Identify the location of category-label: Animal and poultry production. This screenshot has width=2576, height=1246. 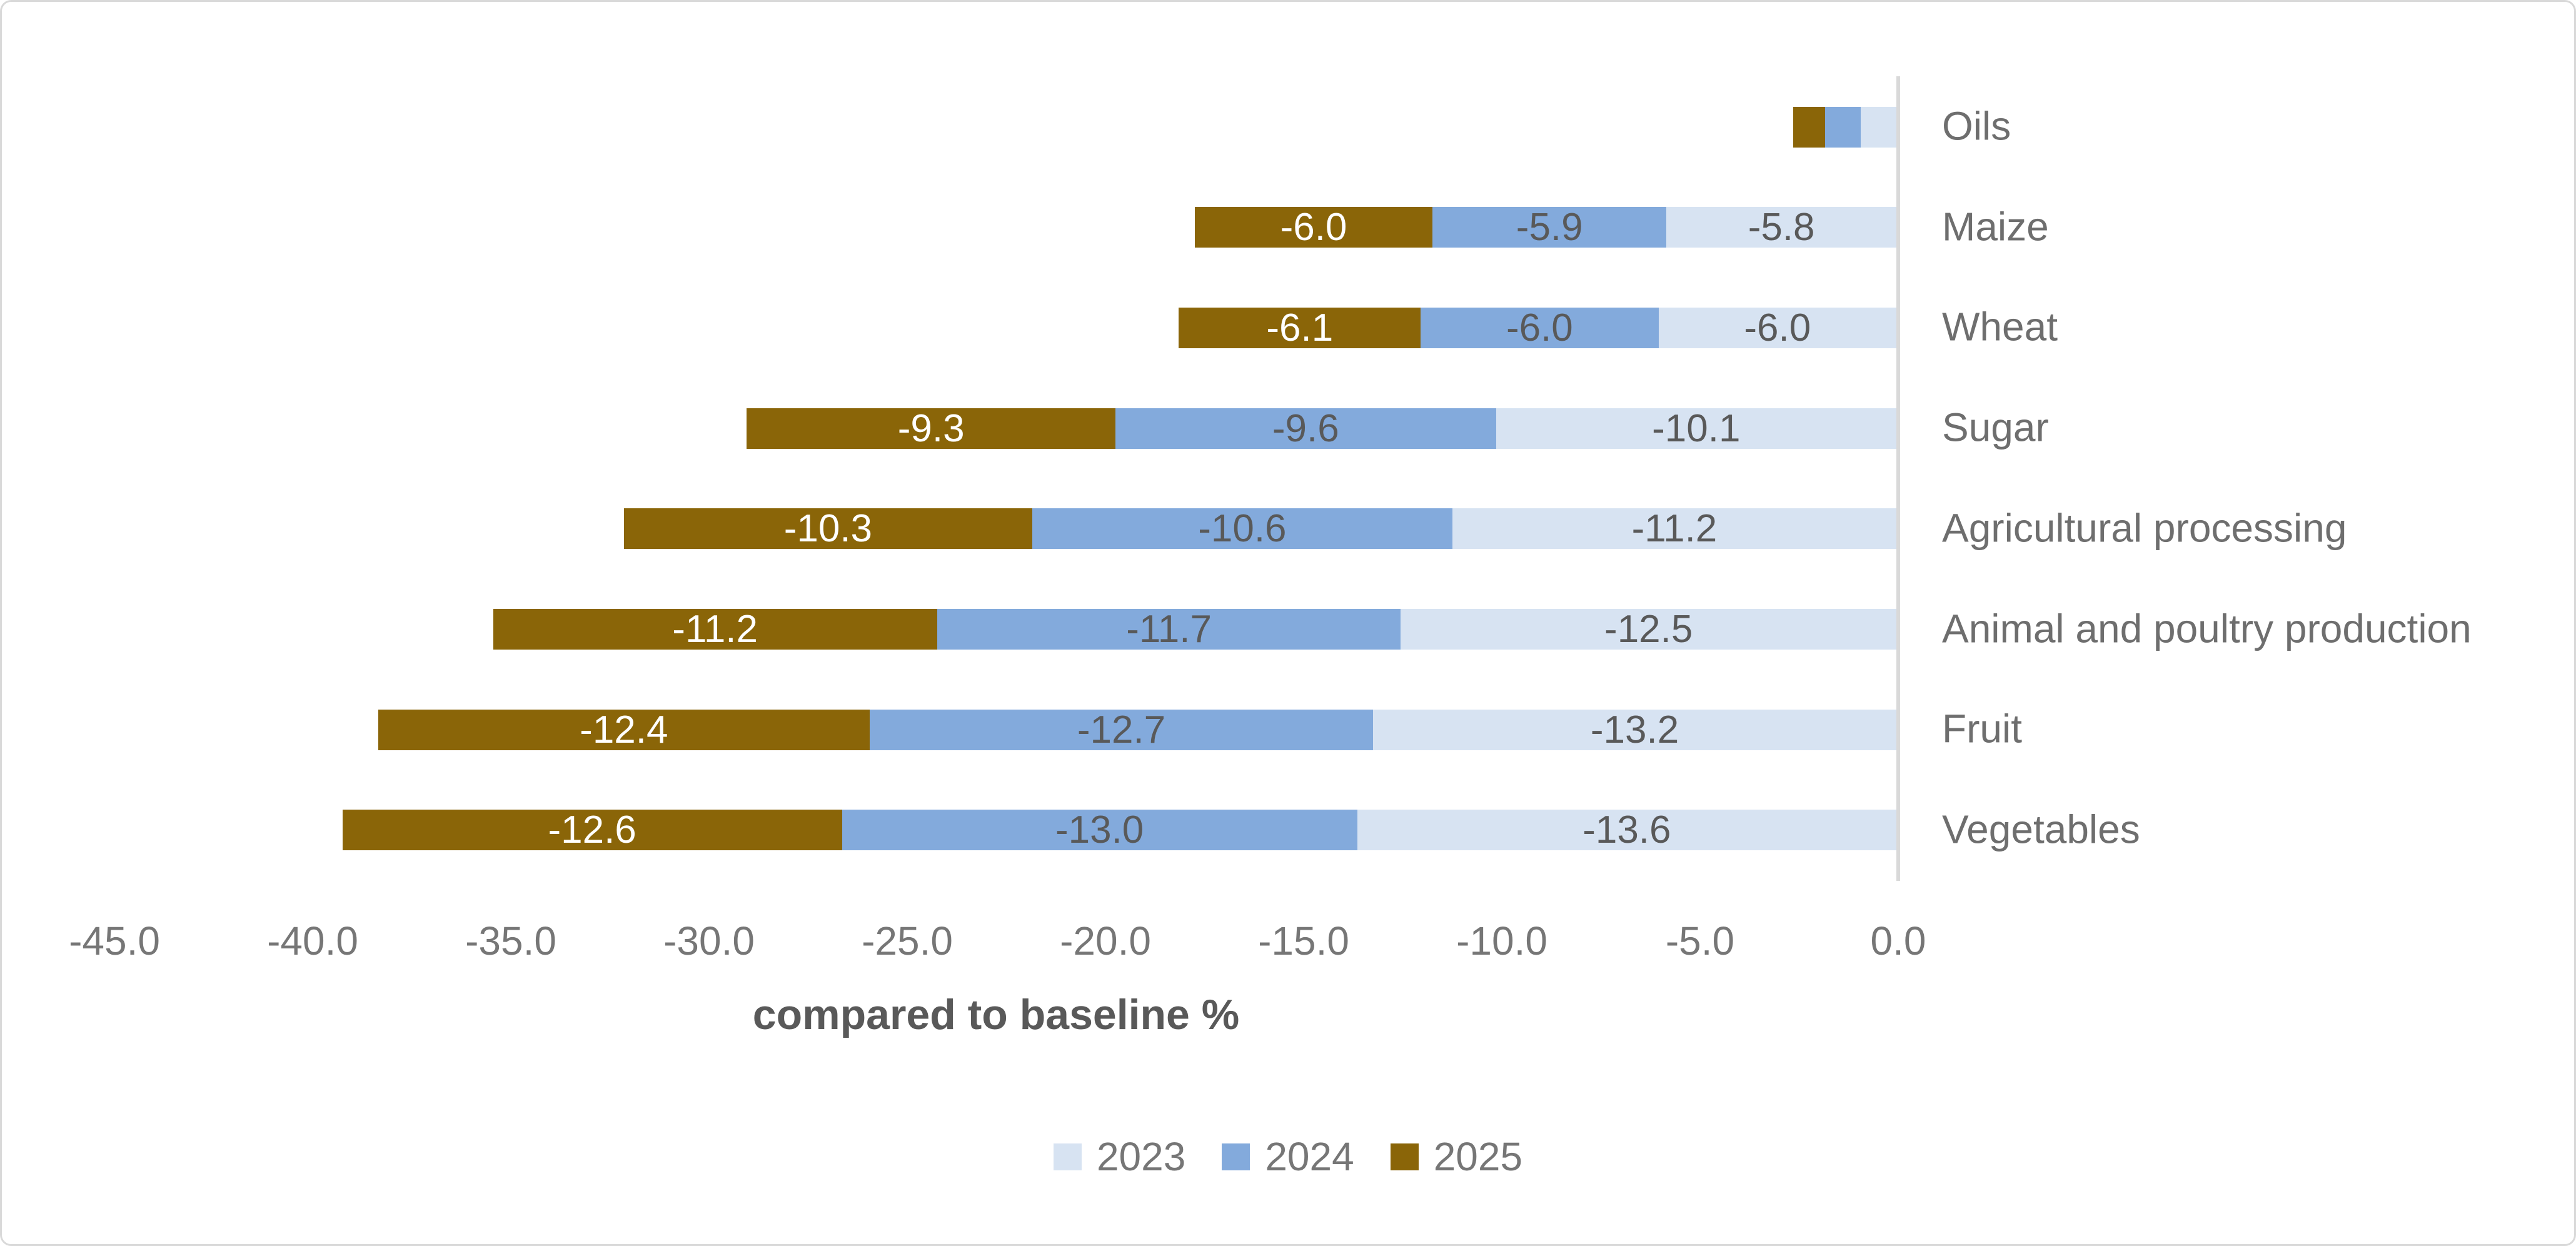
(2207, 628).